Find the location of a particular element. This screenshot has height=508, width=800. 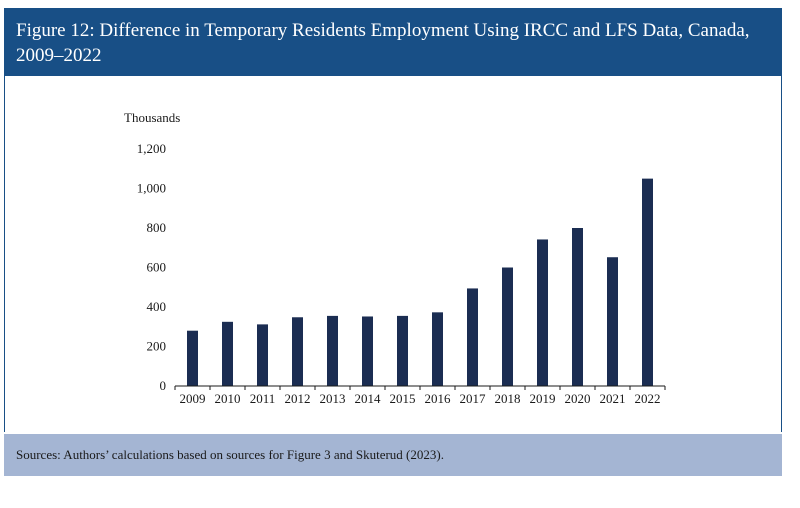

bar-2015 is located at coordinates (402, 350).